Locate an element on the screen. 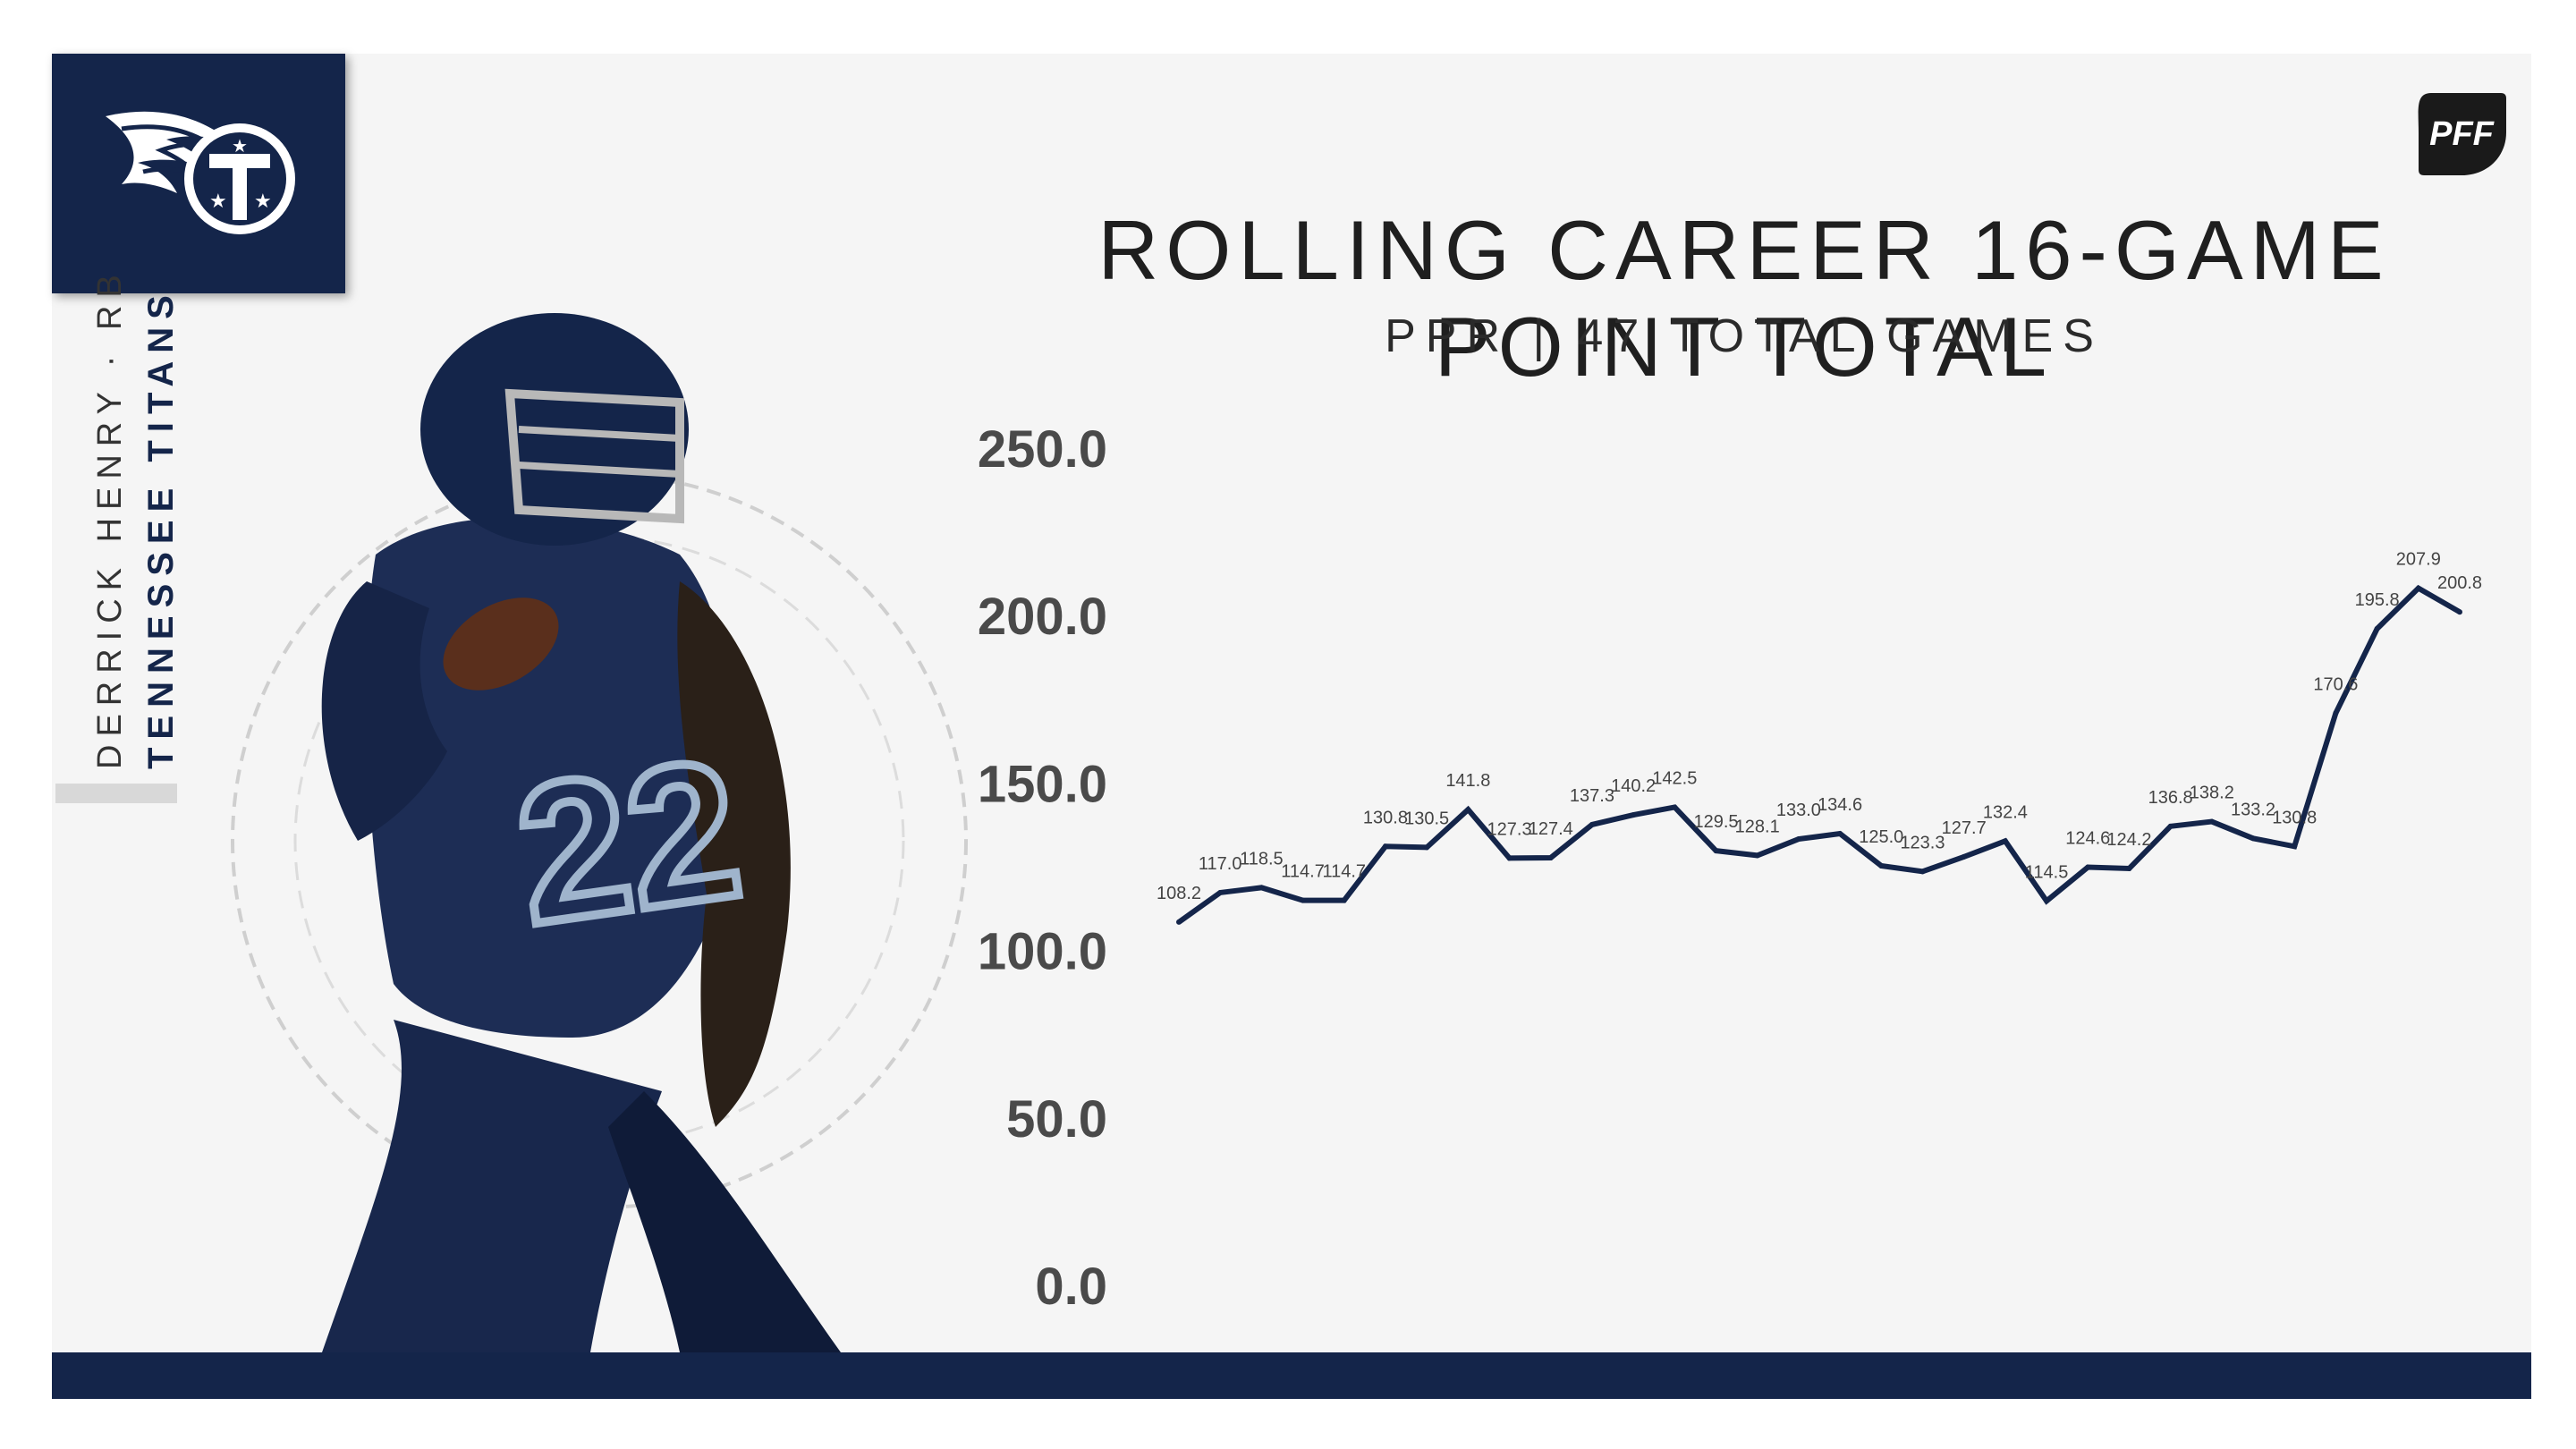 This screenshot has width=2576, height=1449. y-tick-label: 0.0 is located at coordinates (1071, 1287).